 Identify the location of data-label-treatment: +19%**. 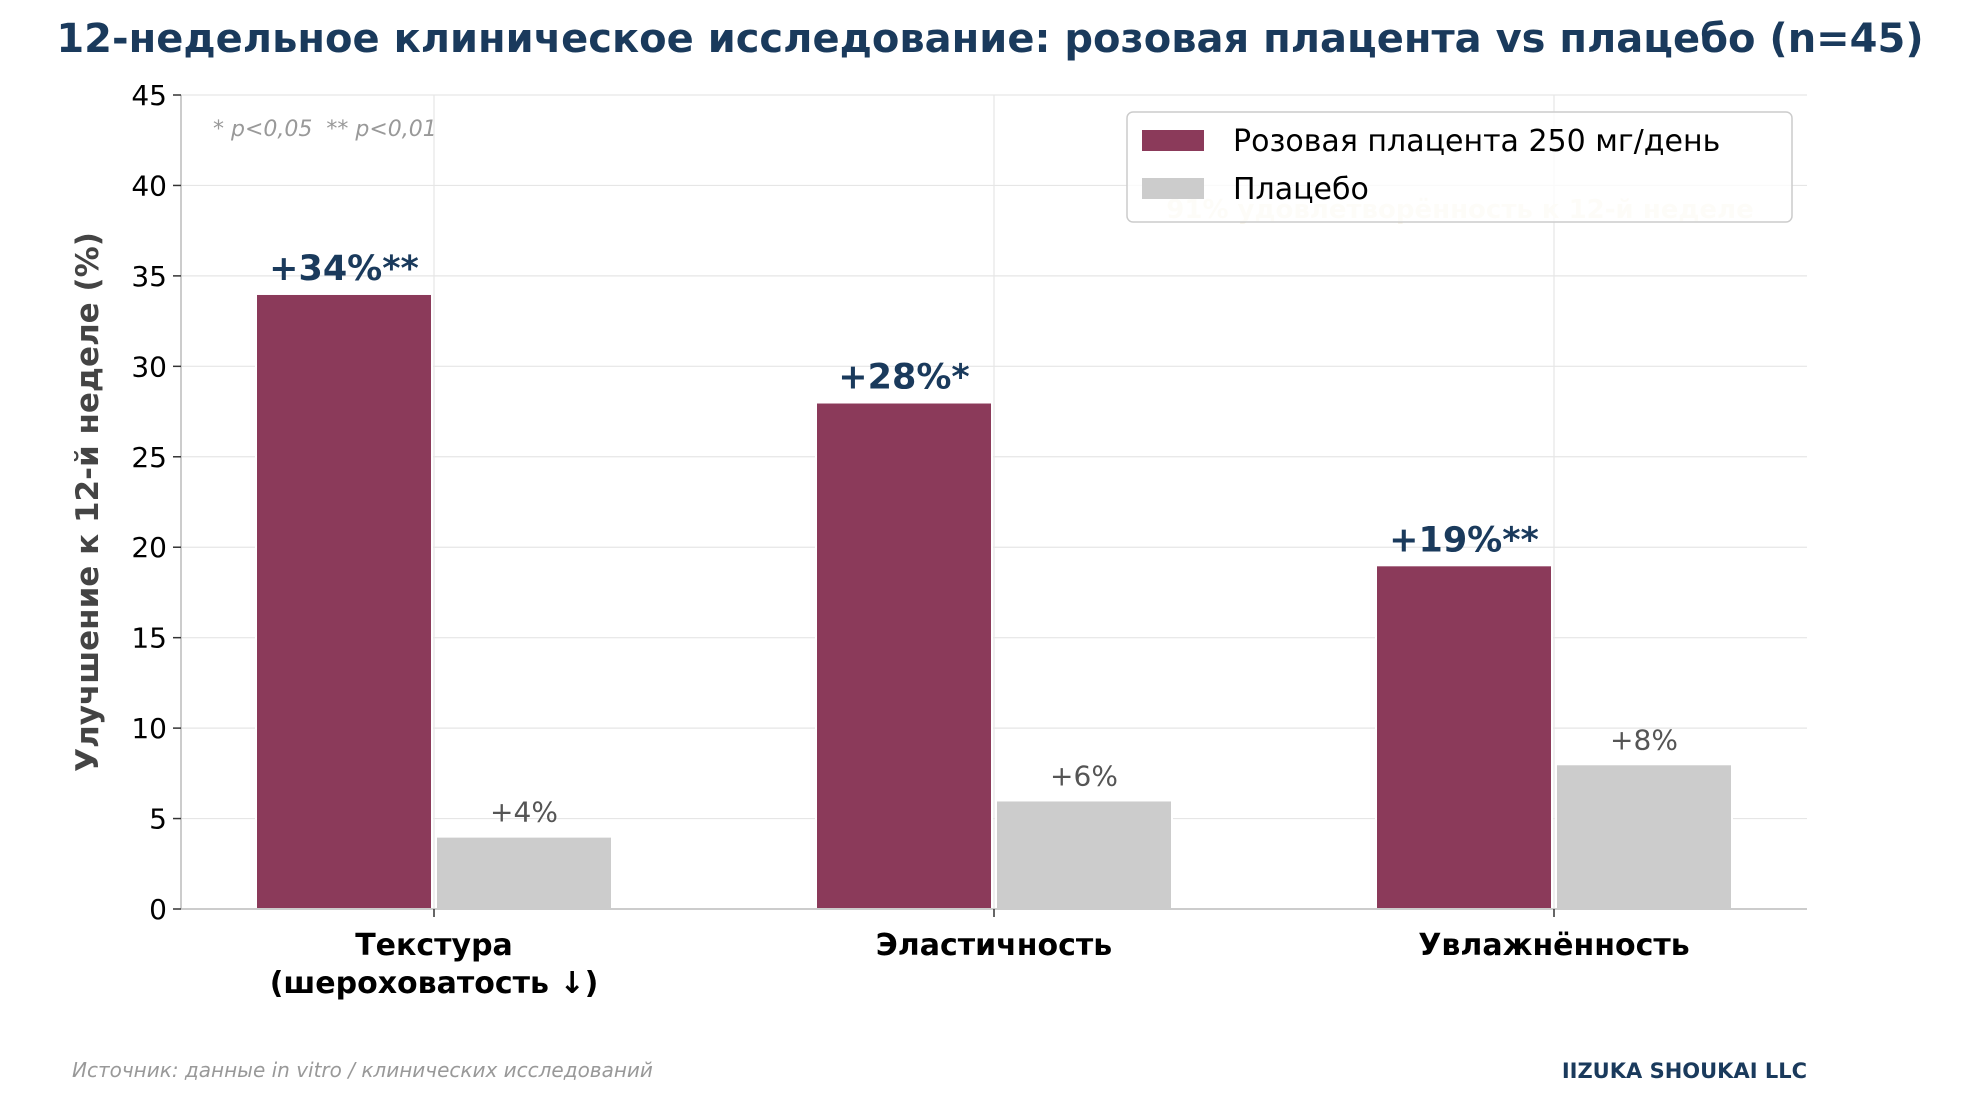
(1464, 540).